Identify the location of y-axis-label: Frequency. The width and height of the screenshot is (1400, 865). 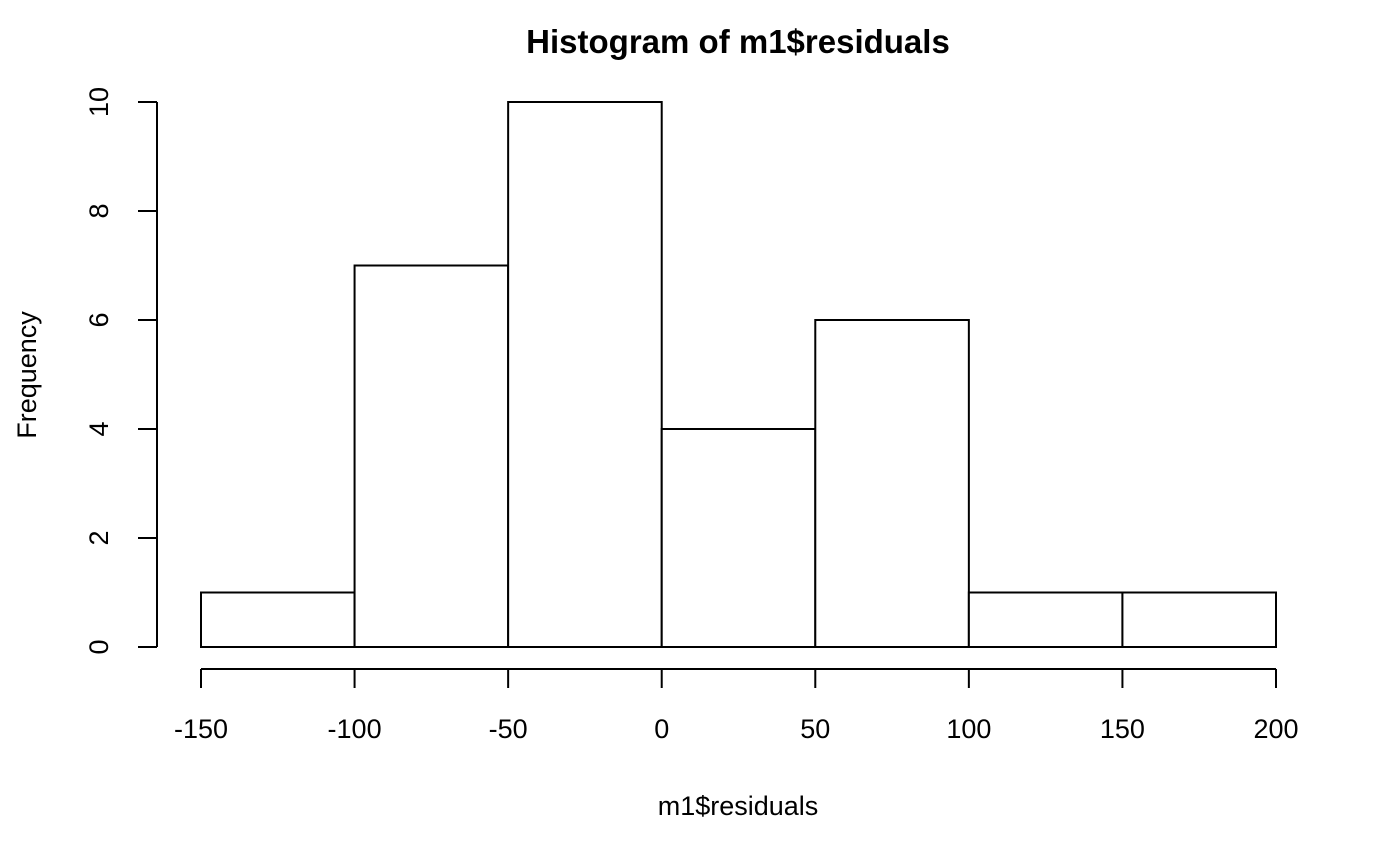
(27, 375).